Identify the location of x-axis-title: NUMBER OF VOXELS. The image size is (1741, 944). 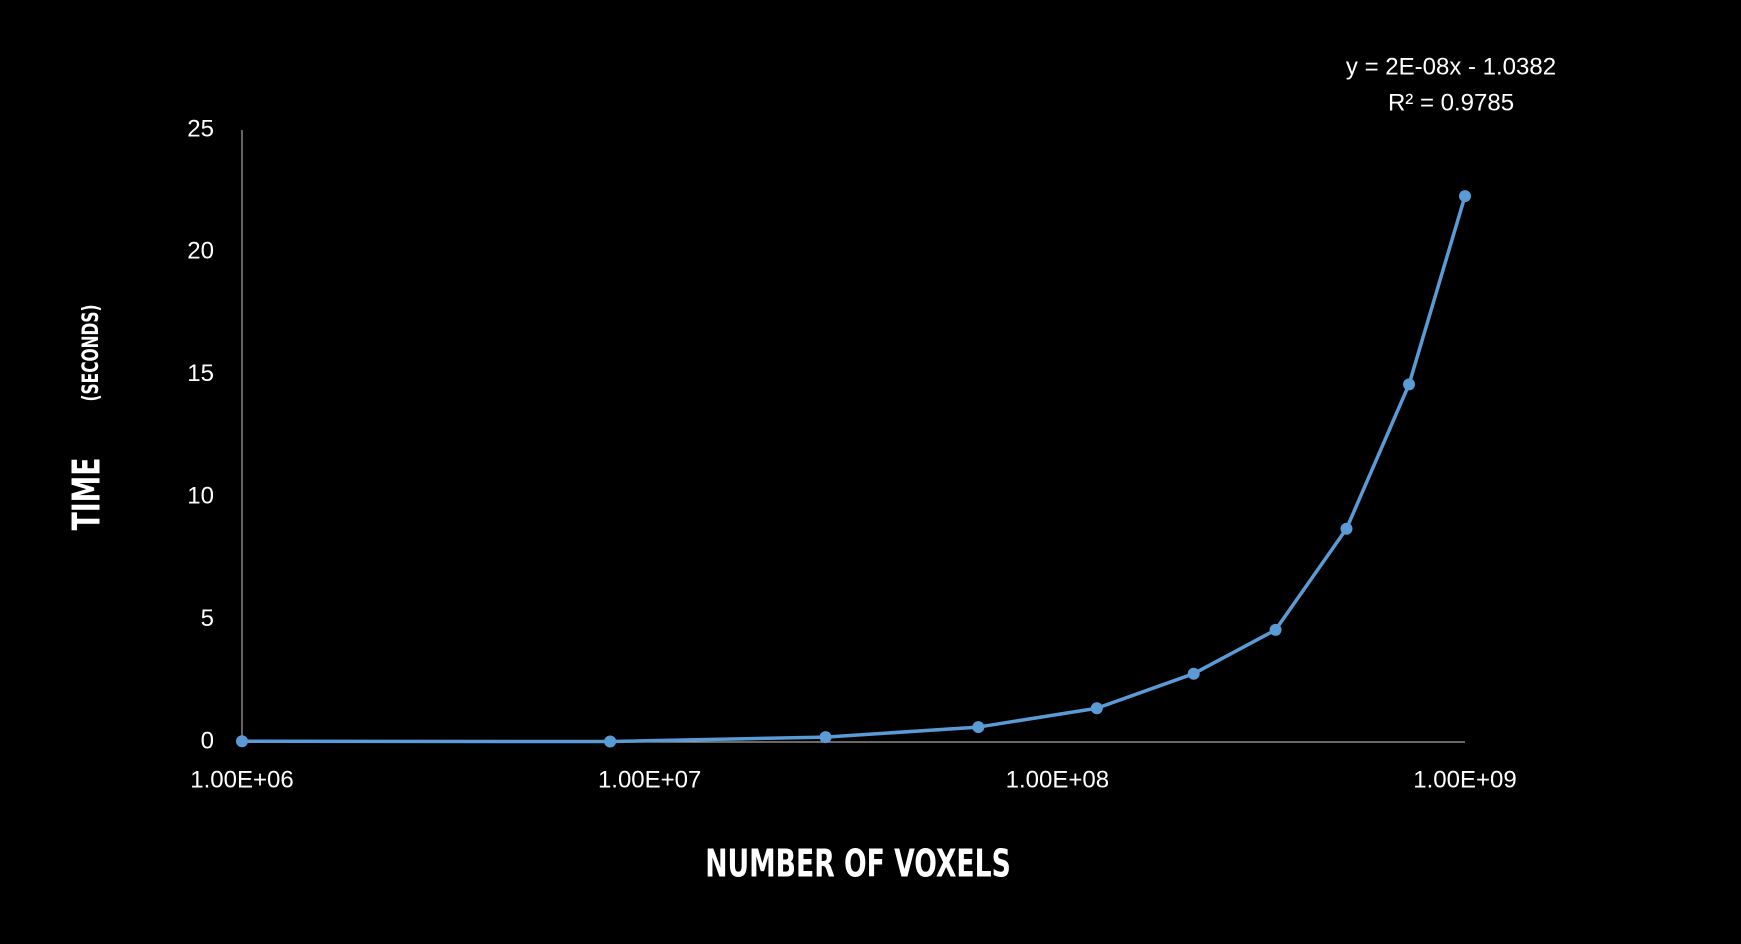
(858, 864).